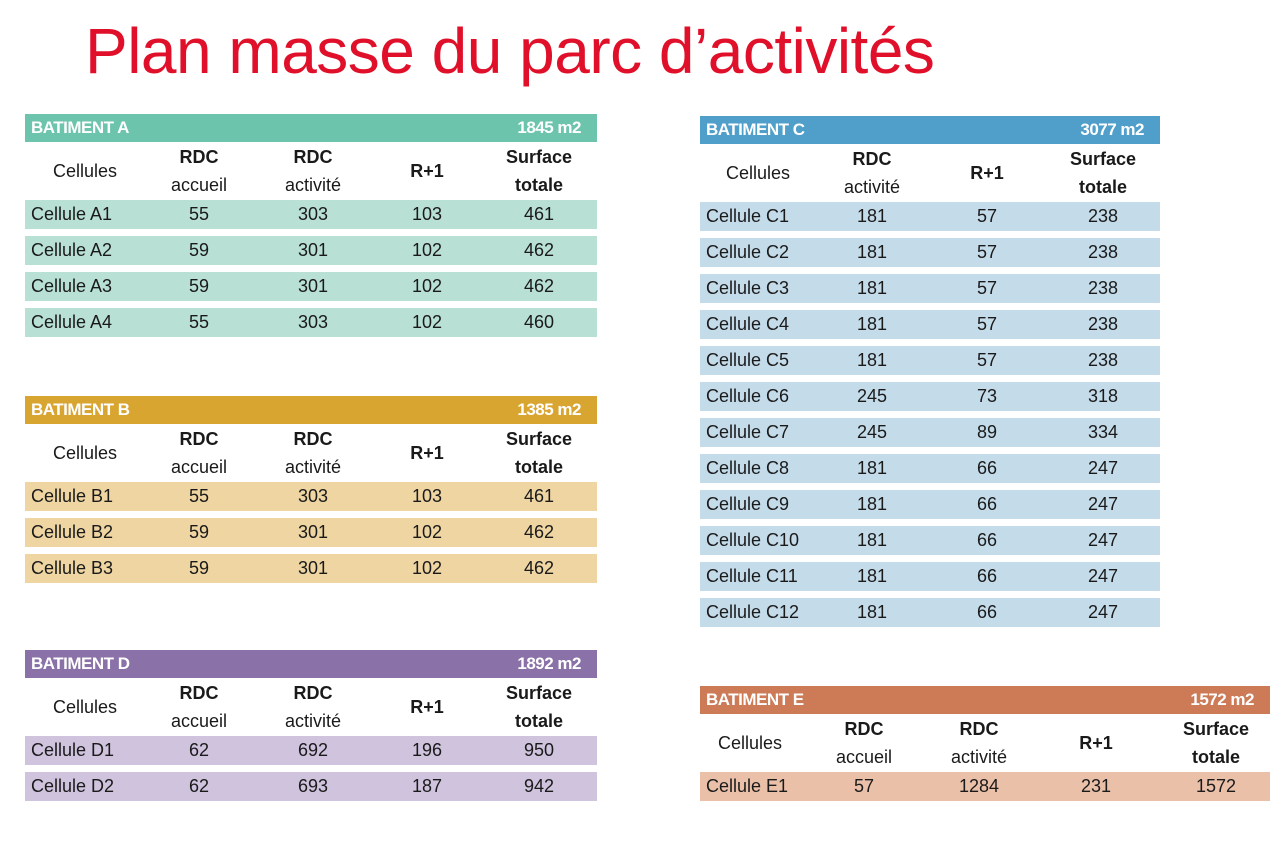  Describe the element at coordinates (930, 432) in the screenshot. I see `table-row: Cellule C7 245 89 334` at that location.